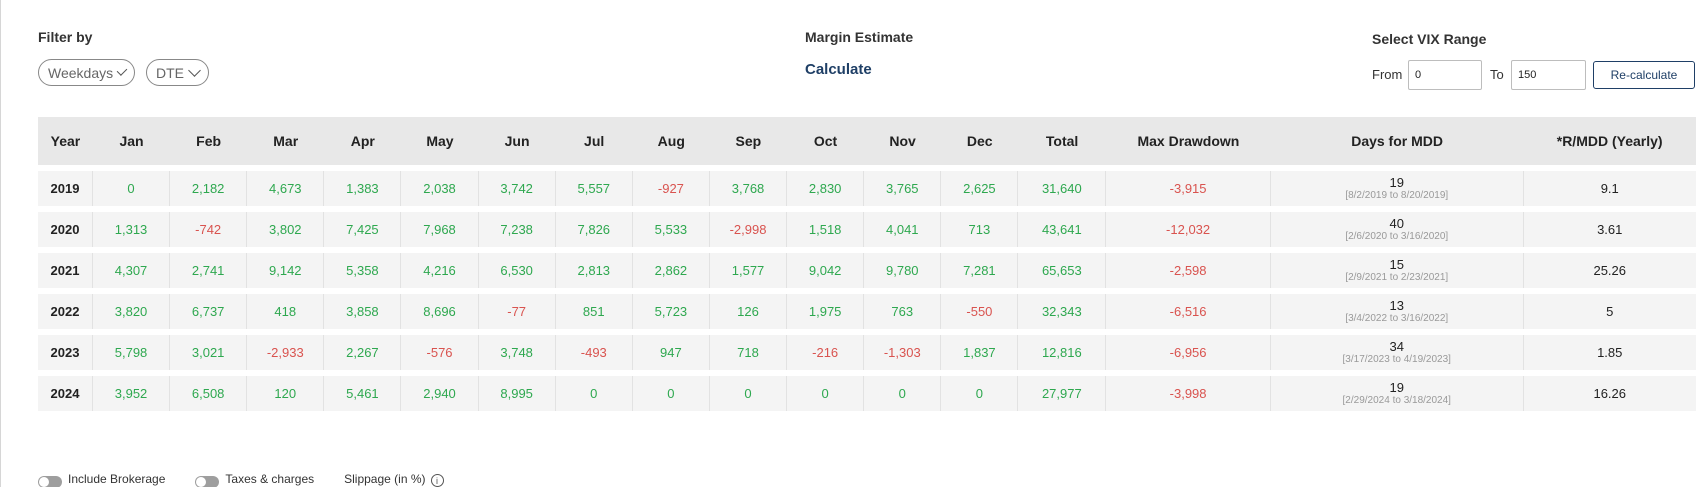 This screenshot has width=1708, height=487. Describe the element at coordinates (1062, 352) in the screenshot. I see `total-cell: 12,816` at that location.